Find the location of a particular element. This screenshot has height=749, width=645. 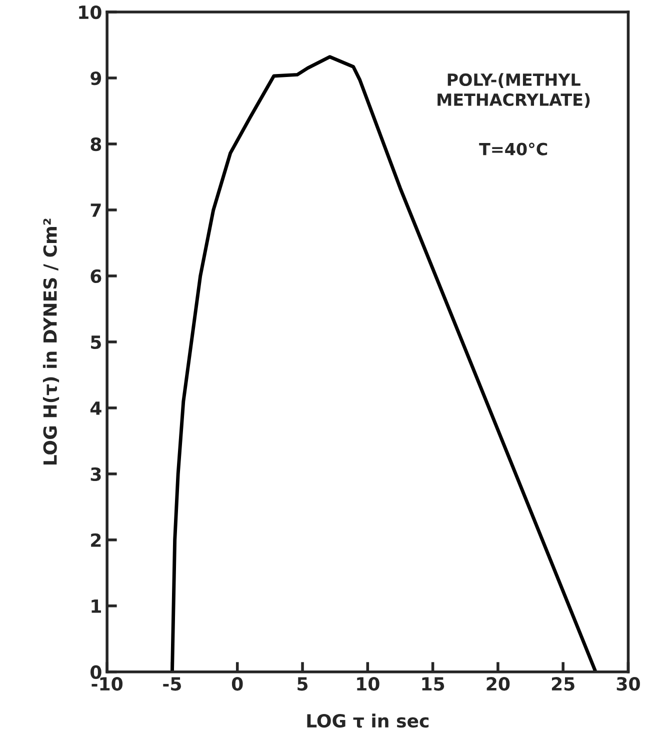

y-axis-title: LOG H(τ) in DYNES / Cm² is located at coordinates (51, 341).